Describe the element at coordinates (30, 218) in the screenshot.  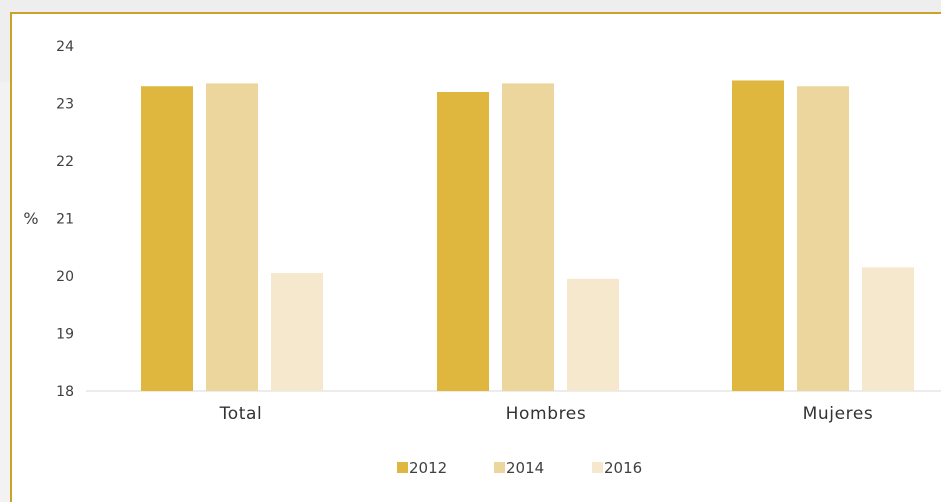
I see `y-axis-label: %` at that location.